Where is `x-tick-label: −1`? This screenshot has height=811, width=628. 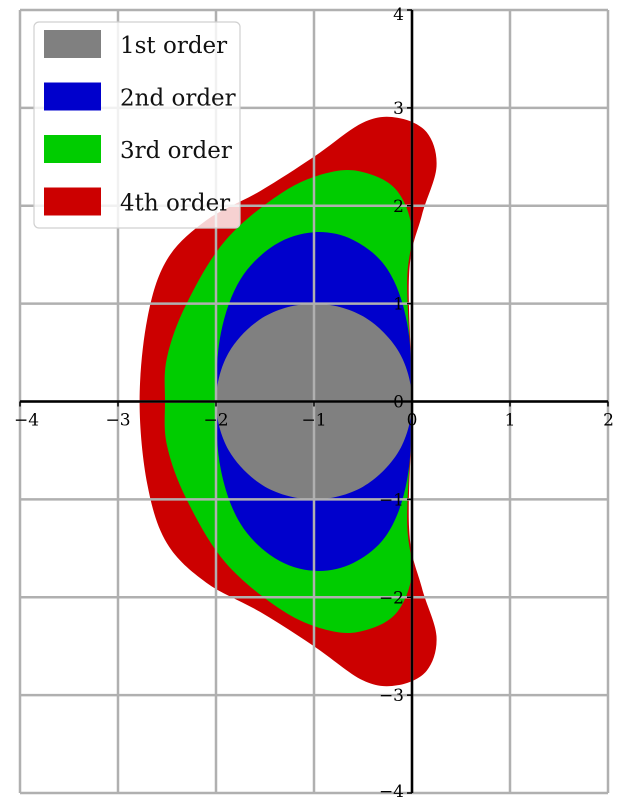
x-tick-label: −1 is located at coordinates (313, 421).